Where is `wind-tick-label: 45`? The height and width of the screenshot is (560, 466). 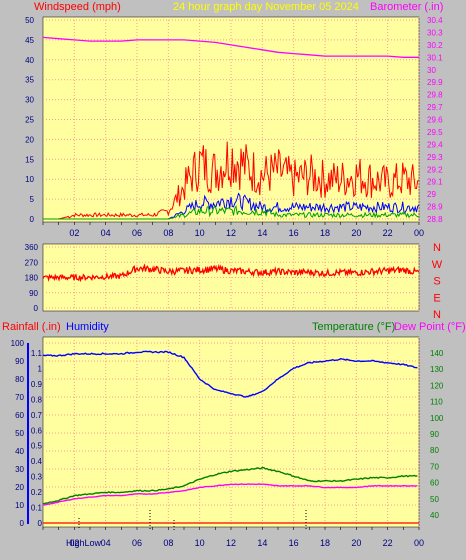
wind-tick-label: 45 is located at coordinates (29, 40).